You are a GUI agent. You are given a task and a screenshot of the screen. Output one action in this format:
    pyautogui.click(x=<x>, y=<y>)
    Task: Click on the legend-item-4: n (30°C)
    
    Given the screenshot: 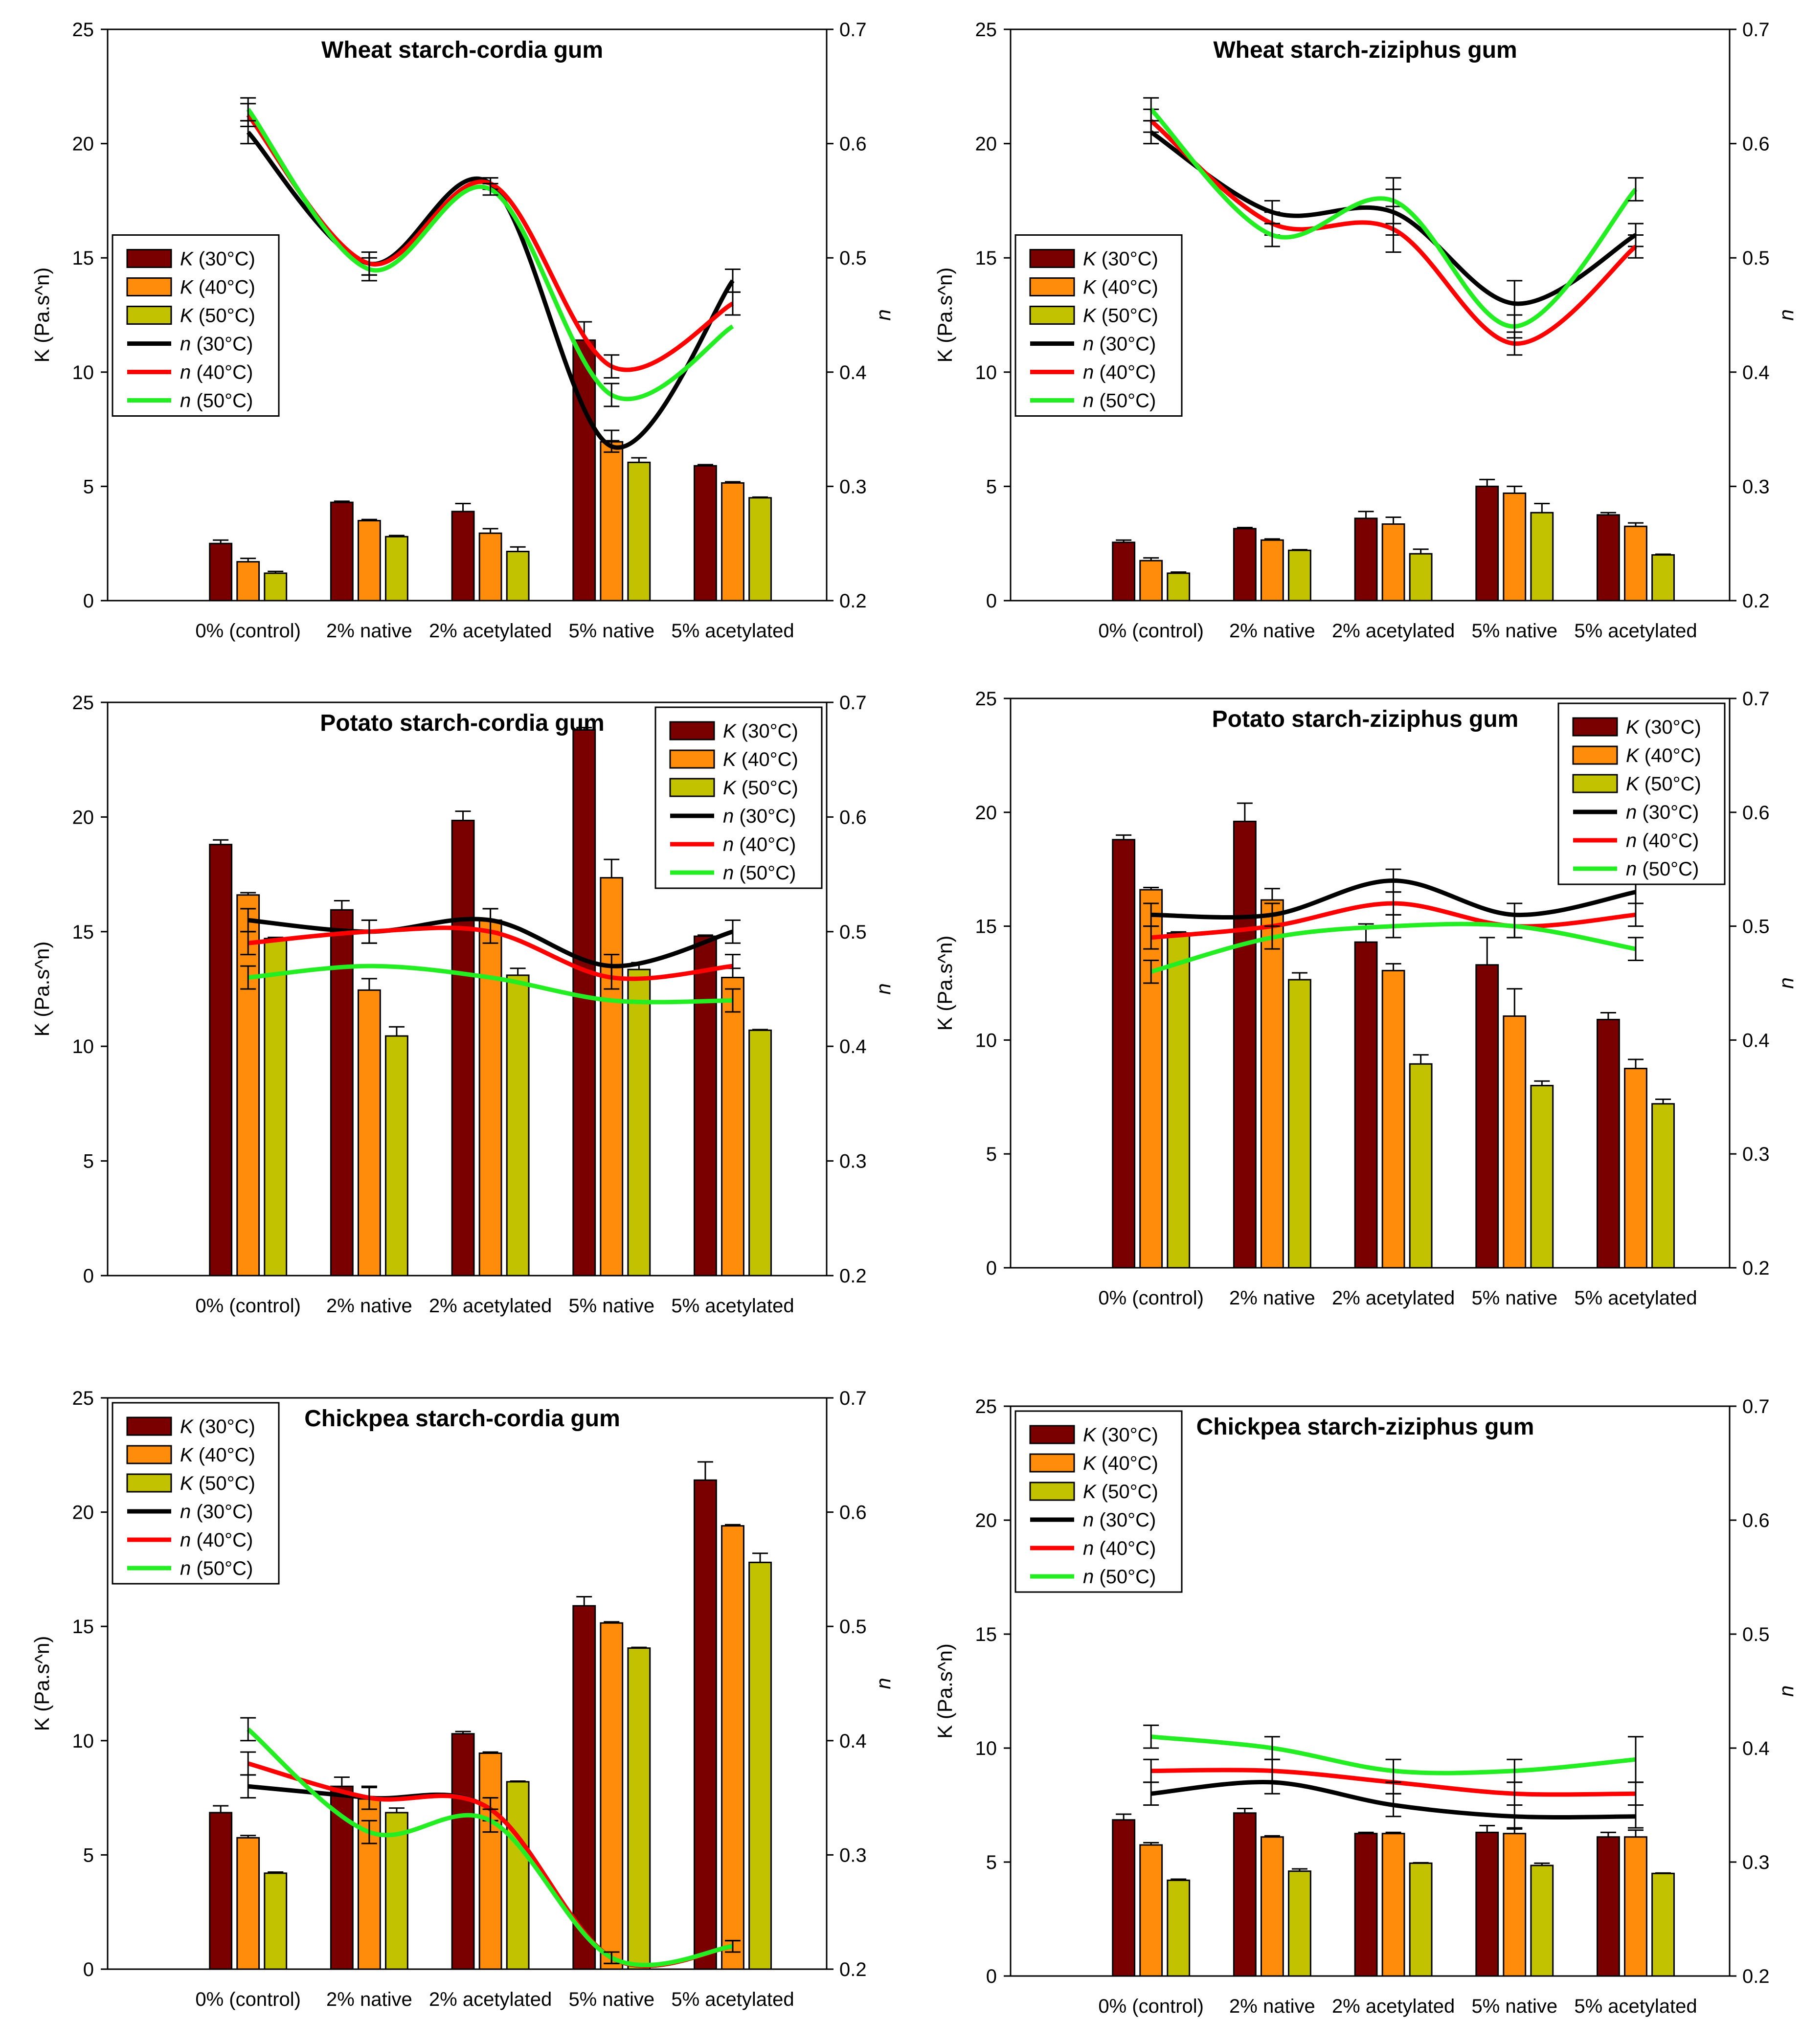 What is the action you would take?
    pyautogui.click(x=1119, y=344)
    